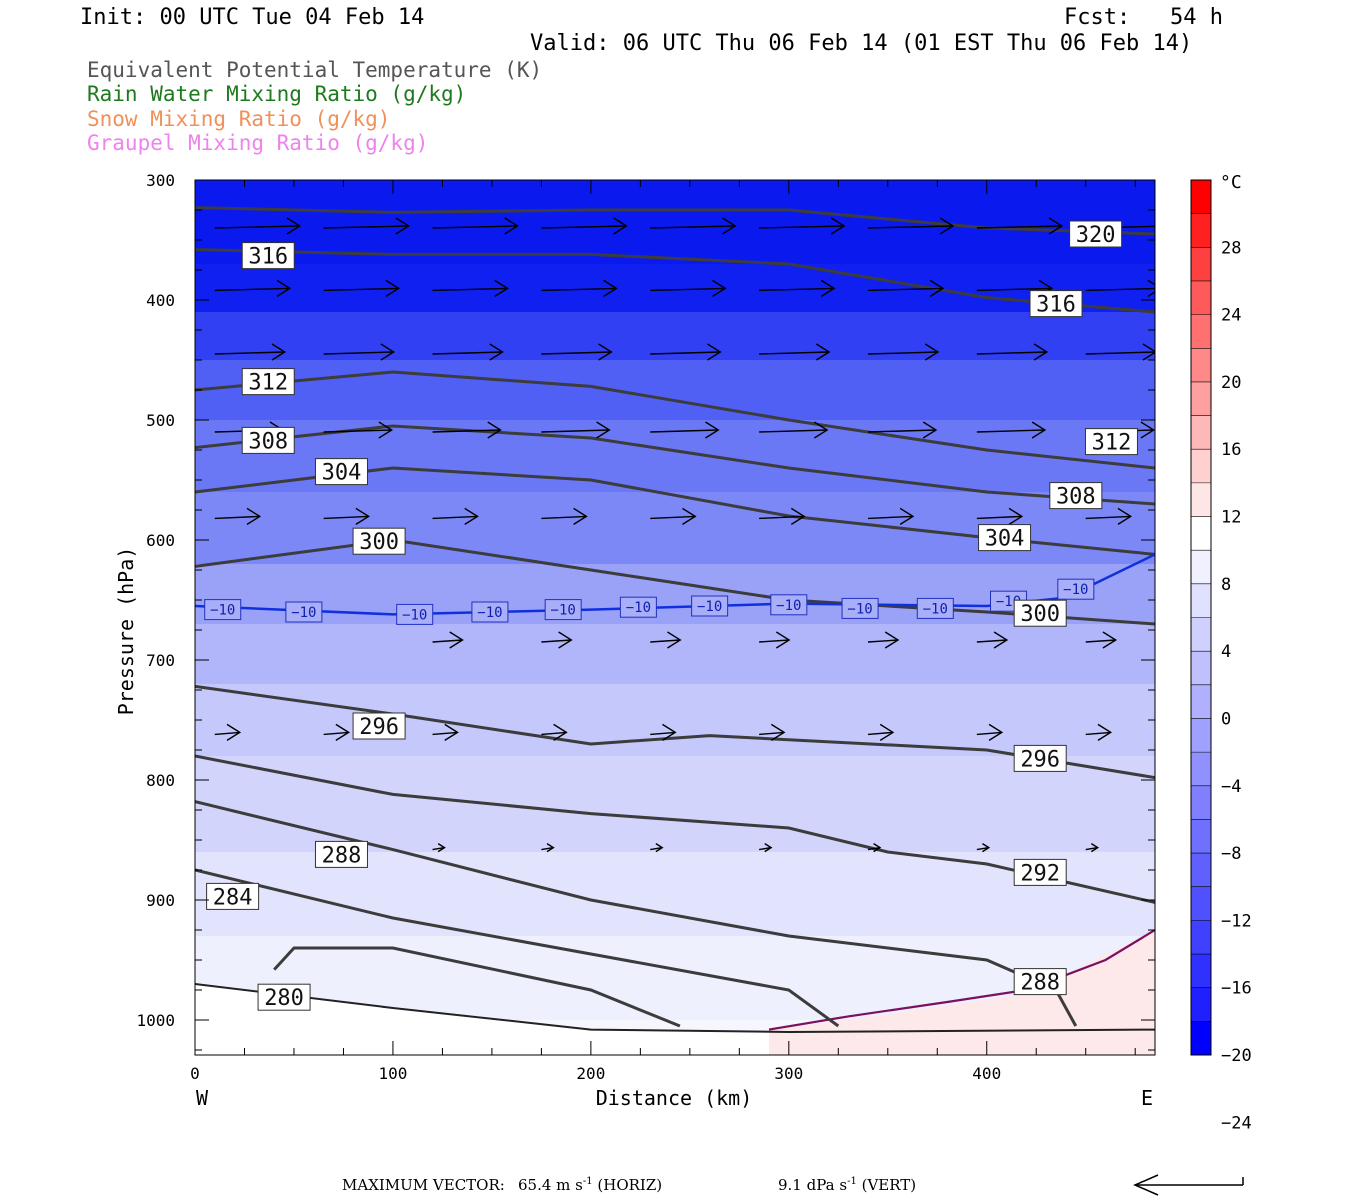 This screenshot has width=1350, height=1200. What do you see at coordinates (202, 1098) in the screenshot?
I see `west-label: W` at bounding box center [202, 1098].